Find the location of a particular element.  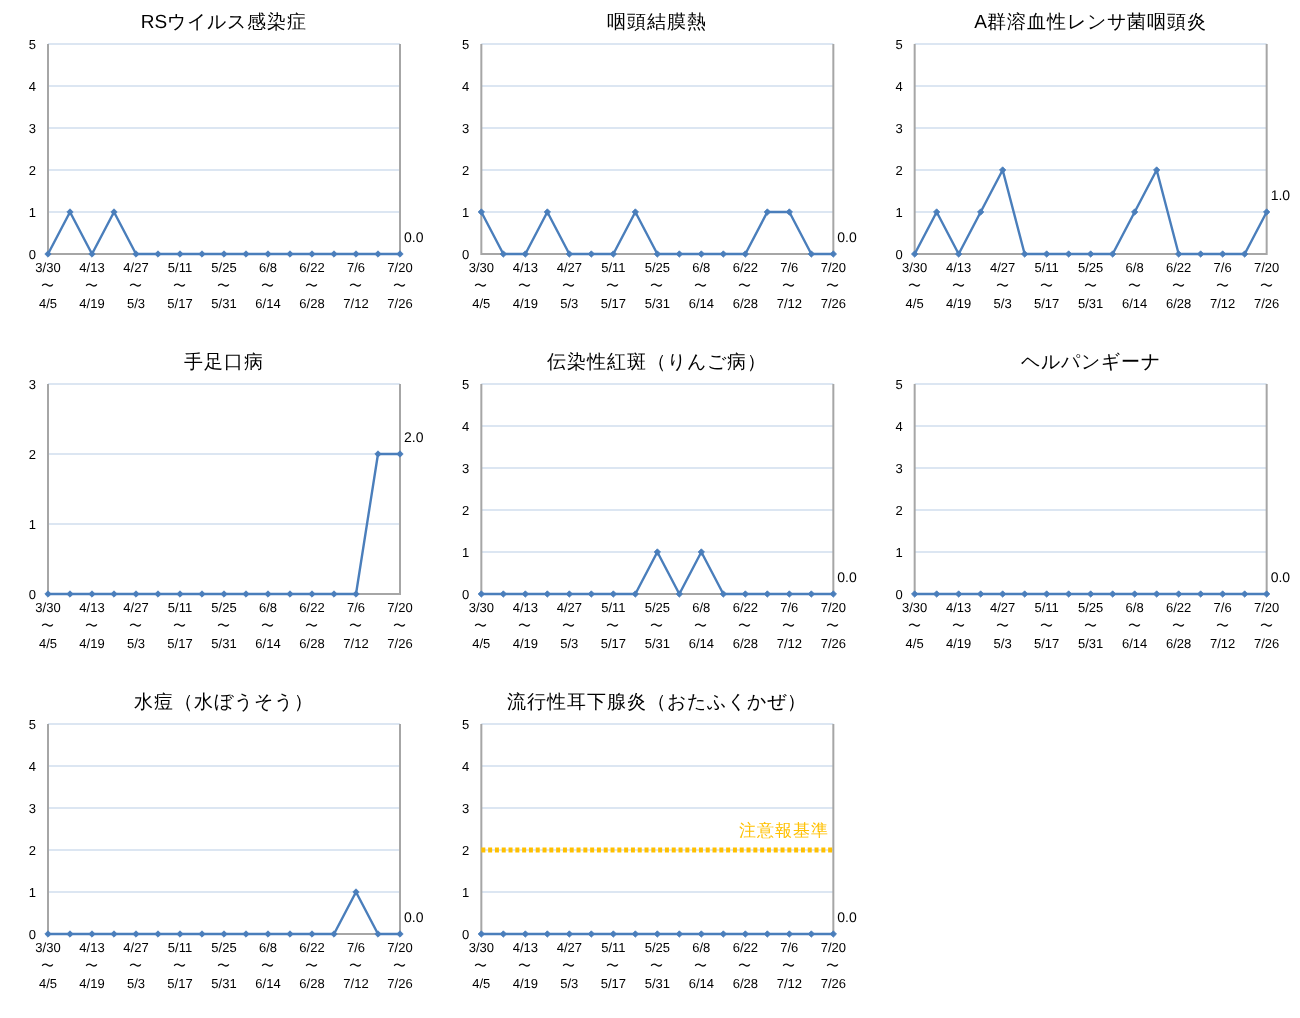

chart-title: 流行性耳下腺炎（おたふくかぜ） is located at coordinates (657, 702).